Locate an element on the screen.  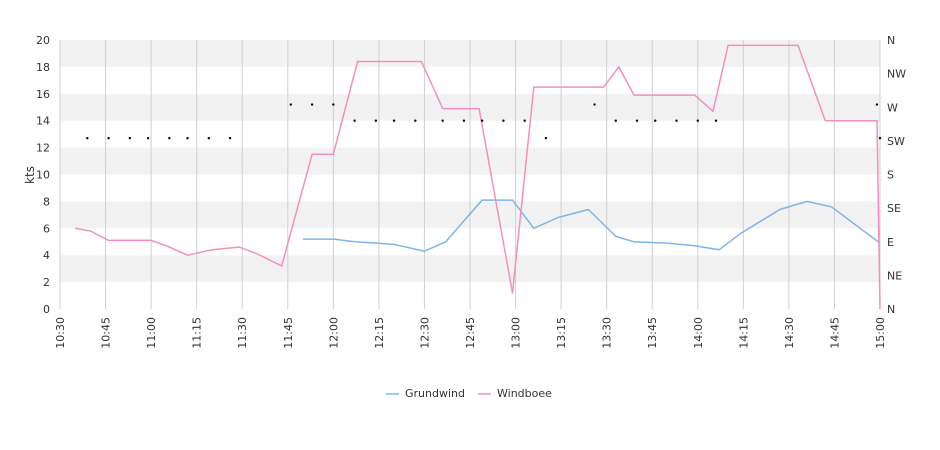
x-tick-label: 10:45 is located at coordinates (106, 333).